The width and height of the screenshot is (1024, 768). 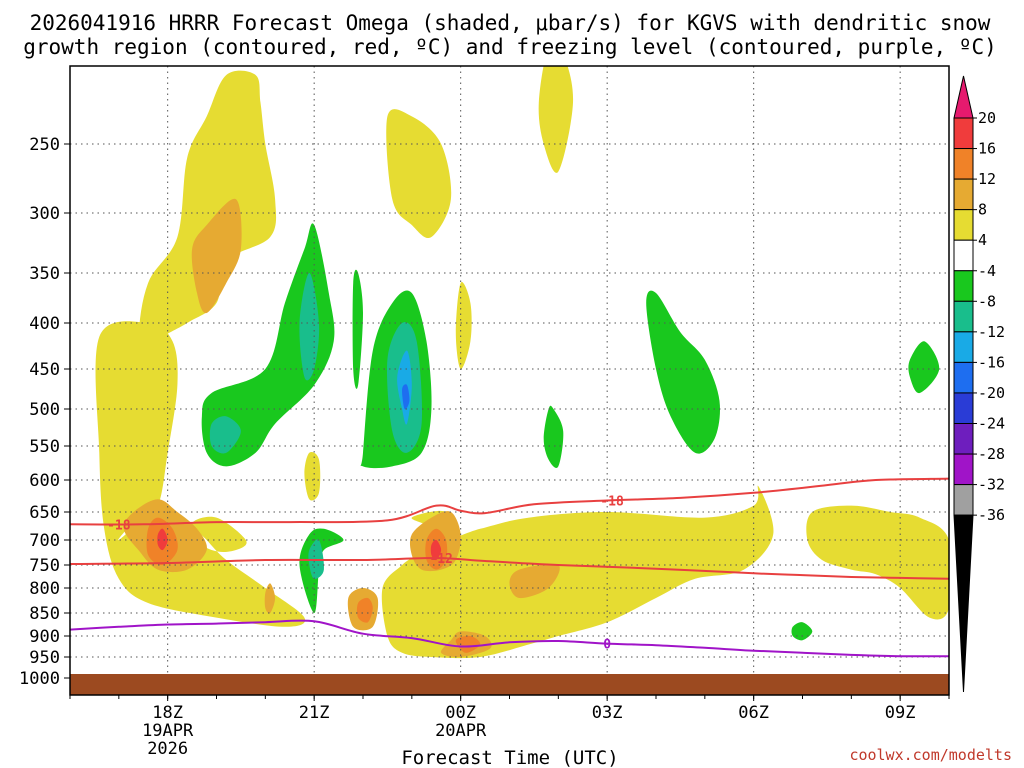 I want to click on credit-text: coolwx.com/modelts, so click(x=930, y=755).